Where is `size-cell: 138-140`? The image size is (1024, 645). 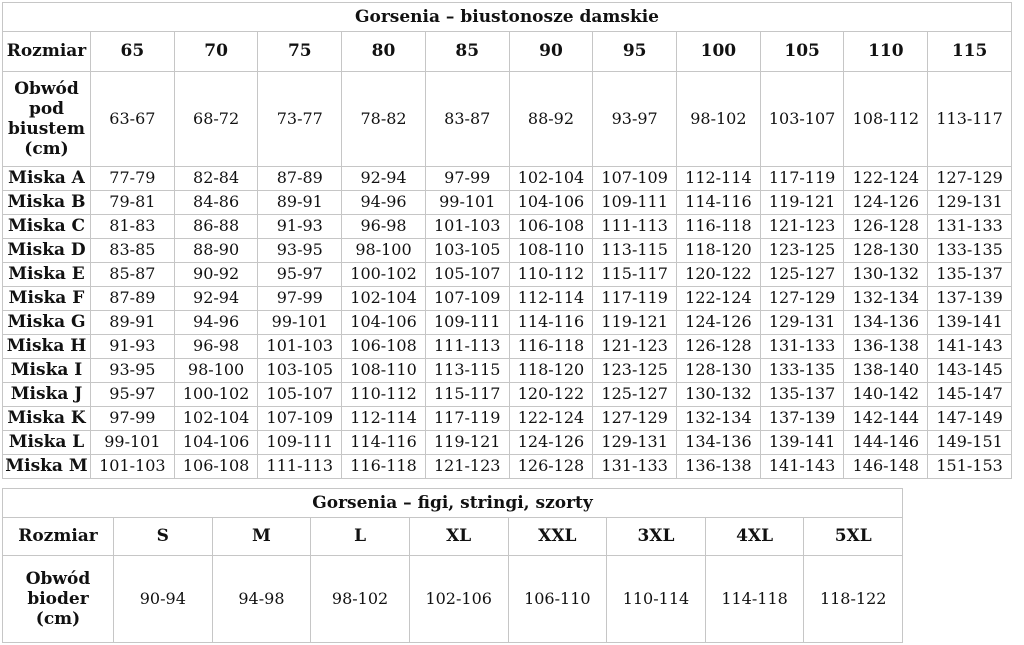
size-cell: 138-140 is located at coordinates (886, 370).